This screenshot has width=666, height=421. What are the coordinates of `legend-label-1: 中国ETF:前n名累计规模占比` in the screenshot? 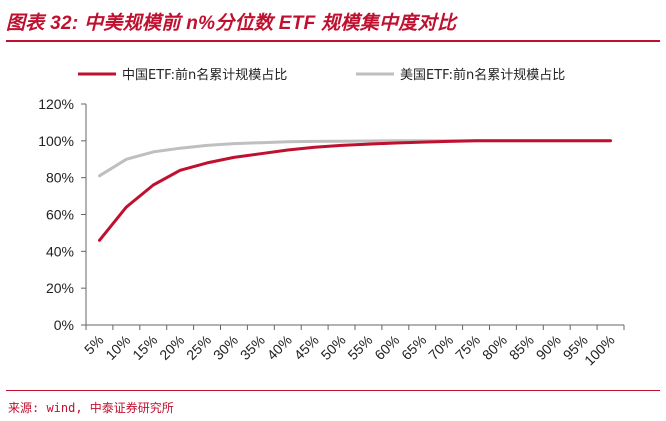 It's located at (204, 75).